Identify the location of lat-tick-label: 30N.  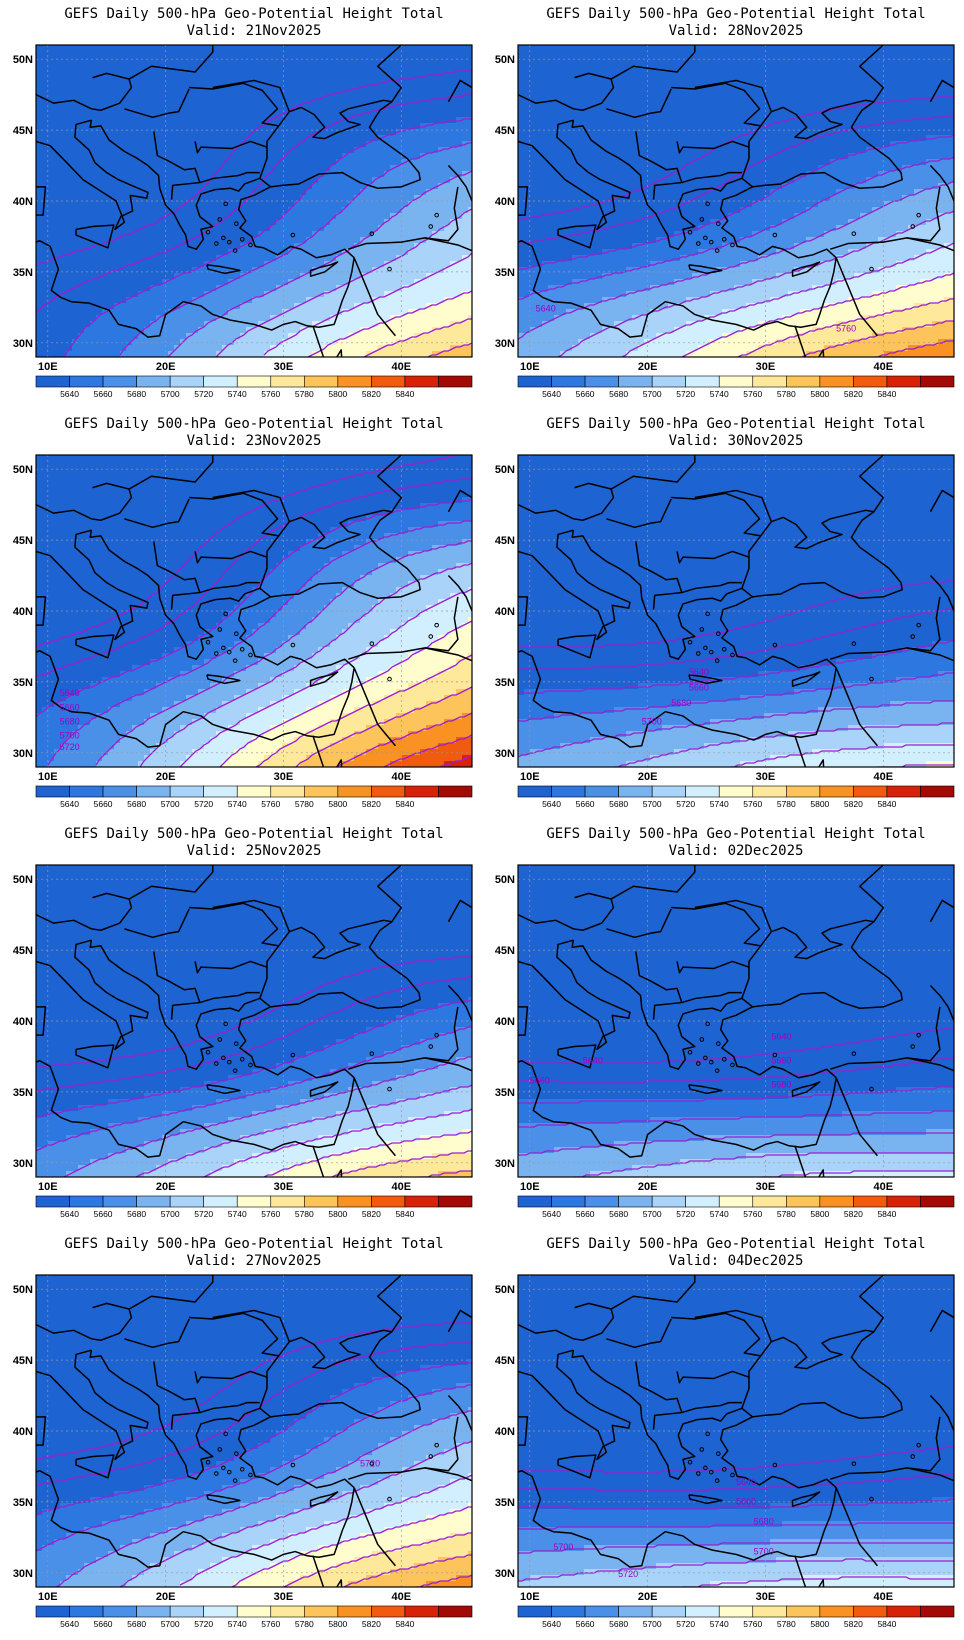
(23, 1574).